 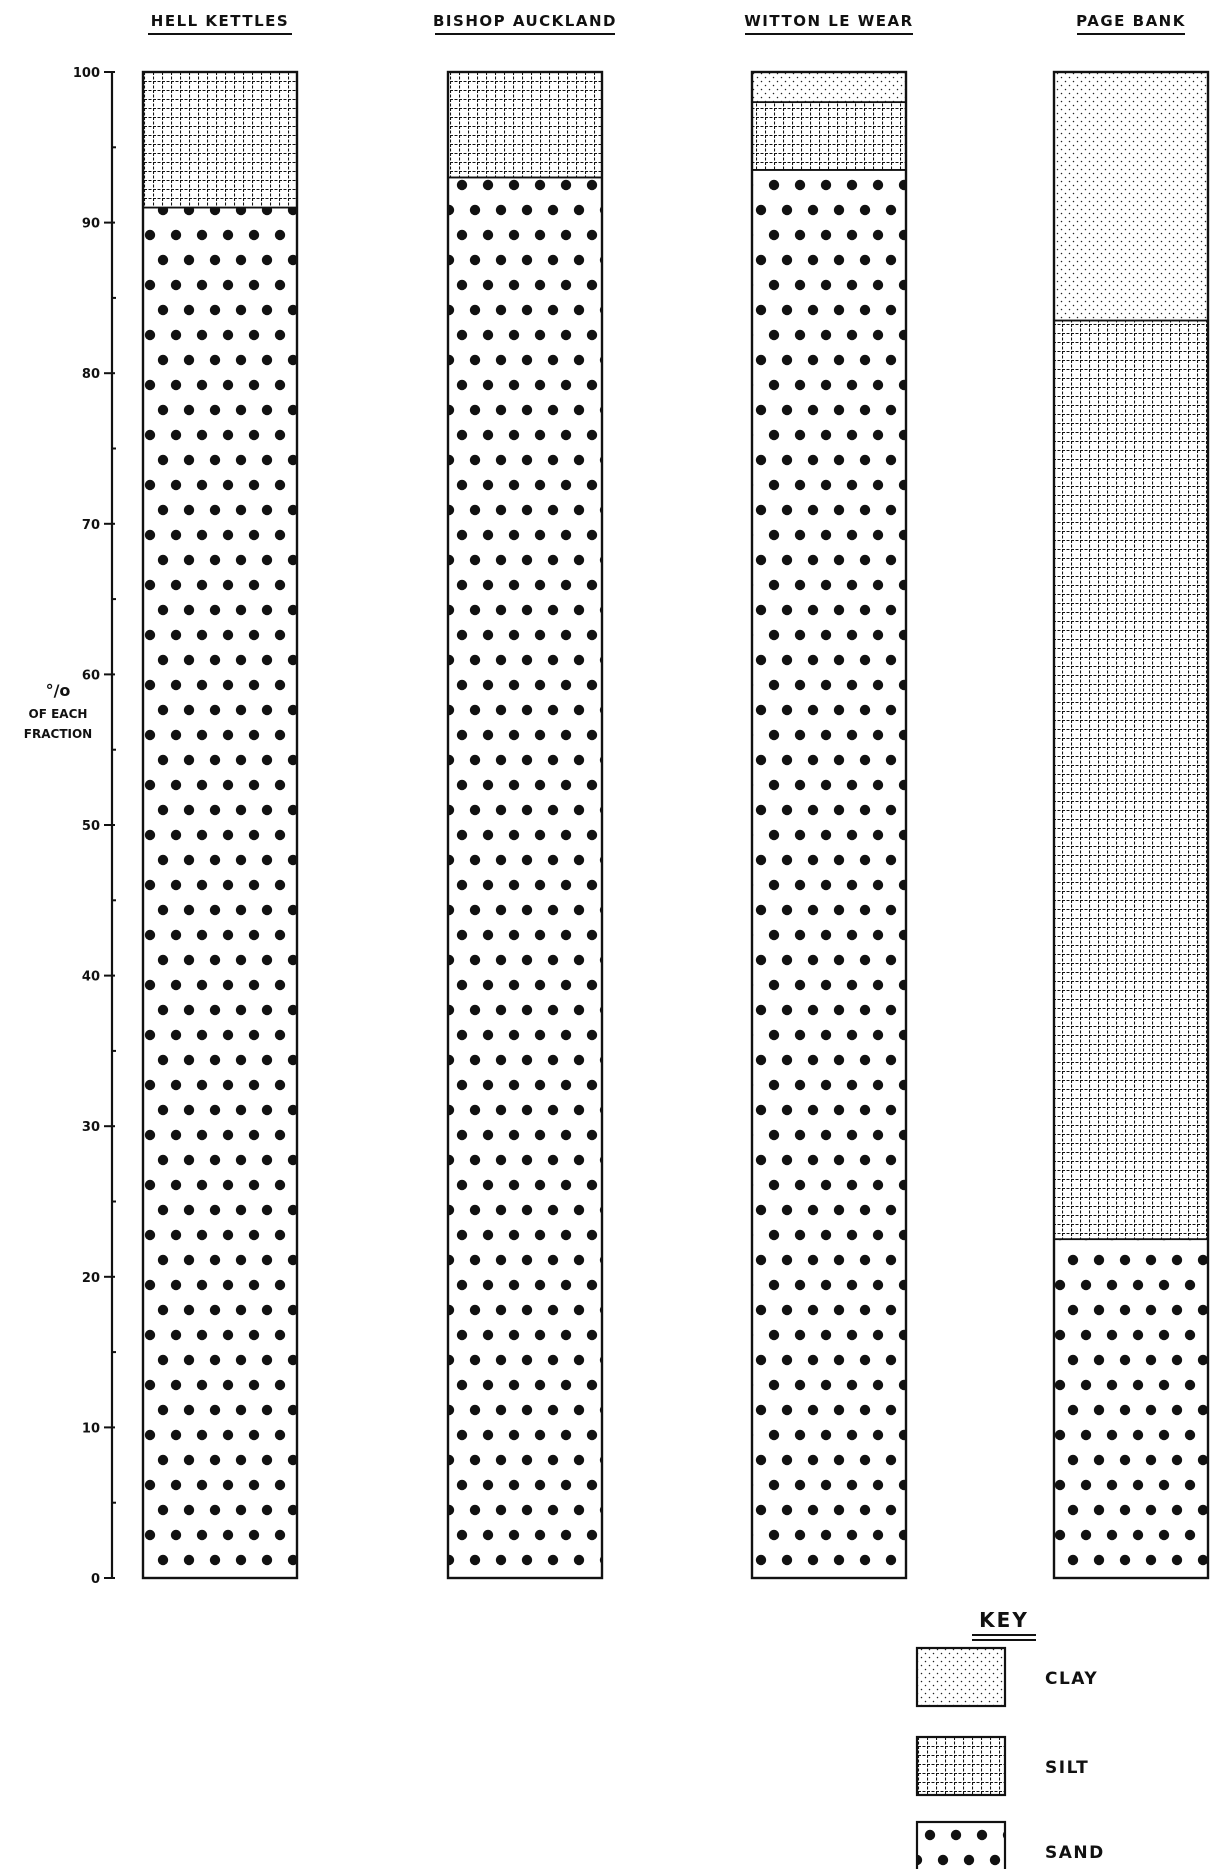 What do you see at coordinates (1067, 1768) in the screenshot?
I see `legend-label: SILT` at bounding box center [1067, 1768].